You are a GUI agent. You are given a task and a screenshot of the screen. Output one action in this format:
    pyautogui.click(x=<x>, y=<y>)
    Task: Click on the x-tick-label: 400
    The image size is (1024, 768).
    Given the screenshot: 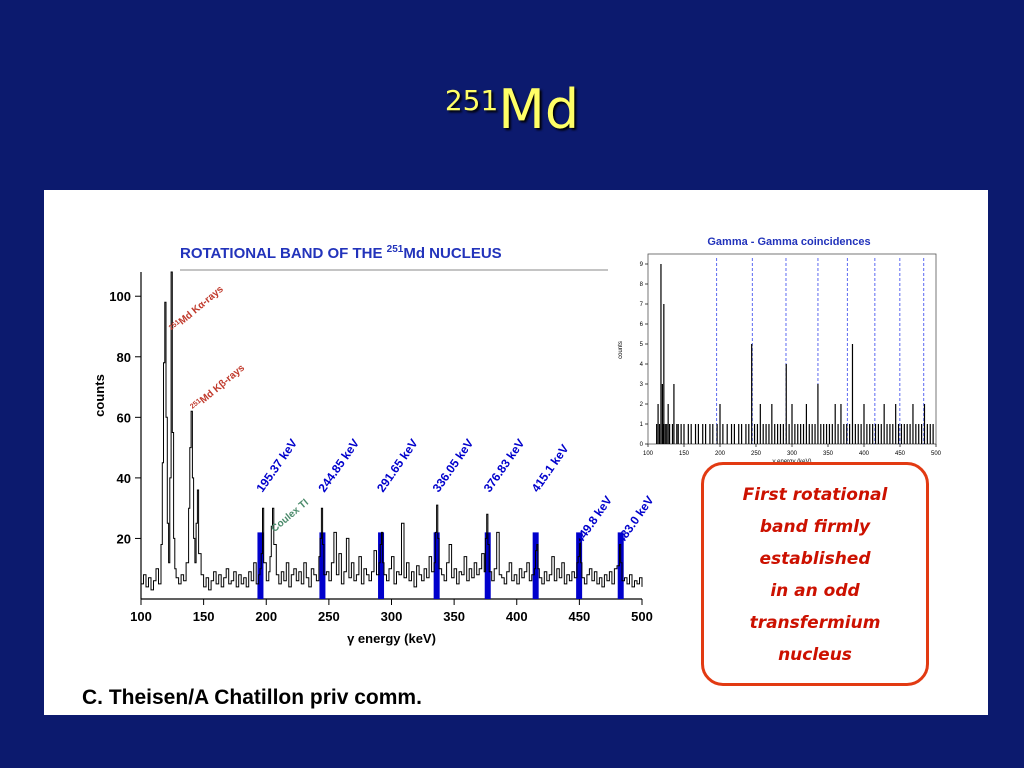 What is the action you would take?
    pyautogui.click(x=517, y=616)
    